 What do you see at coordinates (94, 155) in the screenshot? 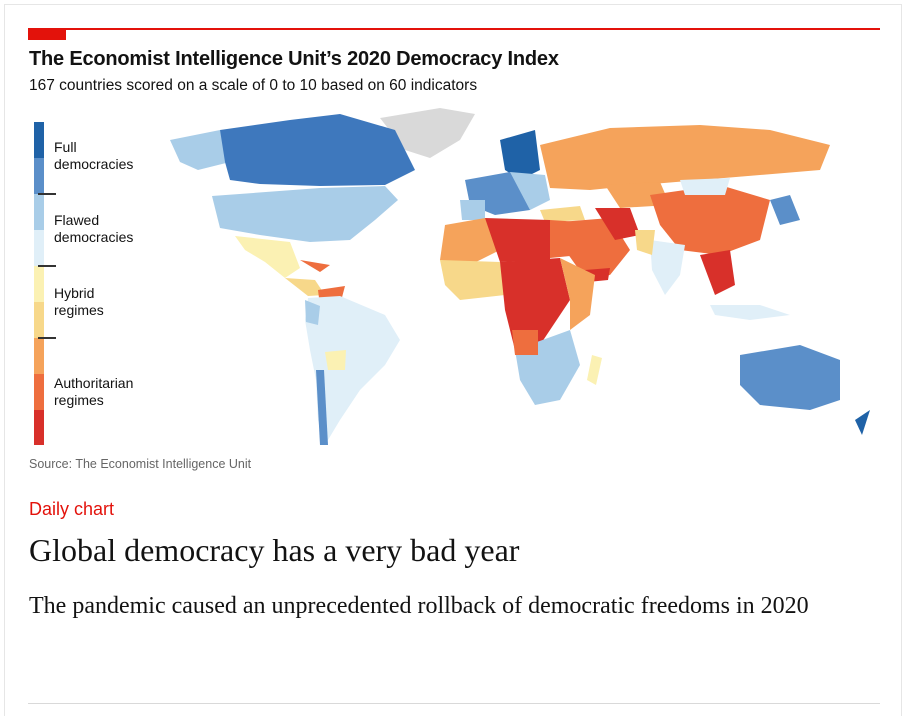
I see `legend-label-full: Full democracies` at bounding box center [94, 155].